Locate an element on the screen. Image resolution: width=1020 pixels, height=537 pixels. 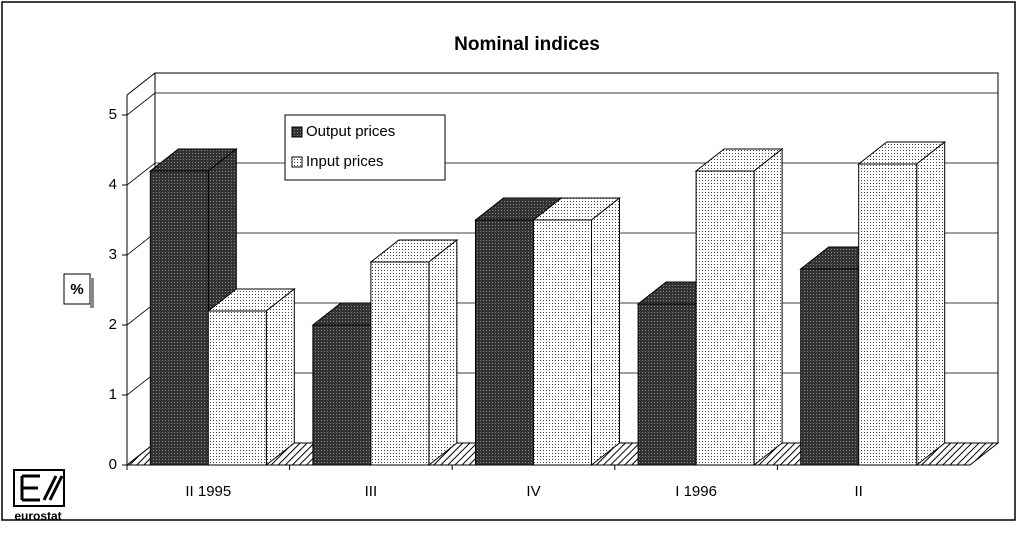
y-tick-label: 1 is located at coordinates (113, 394).